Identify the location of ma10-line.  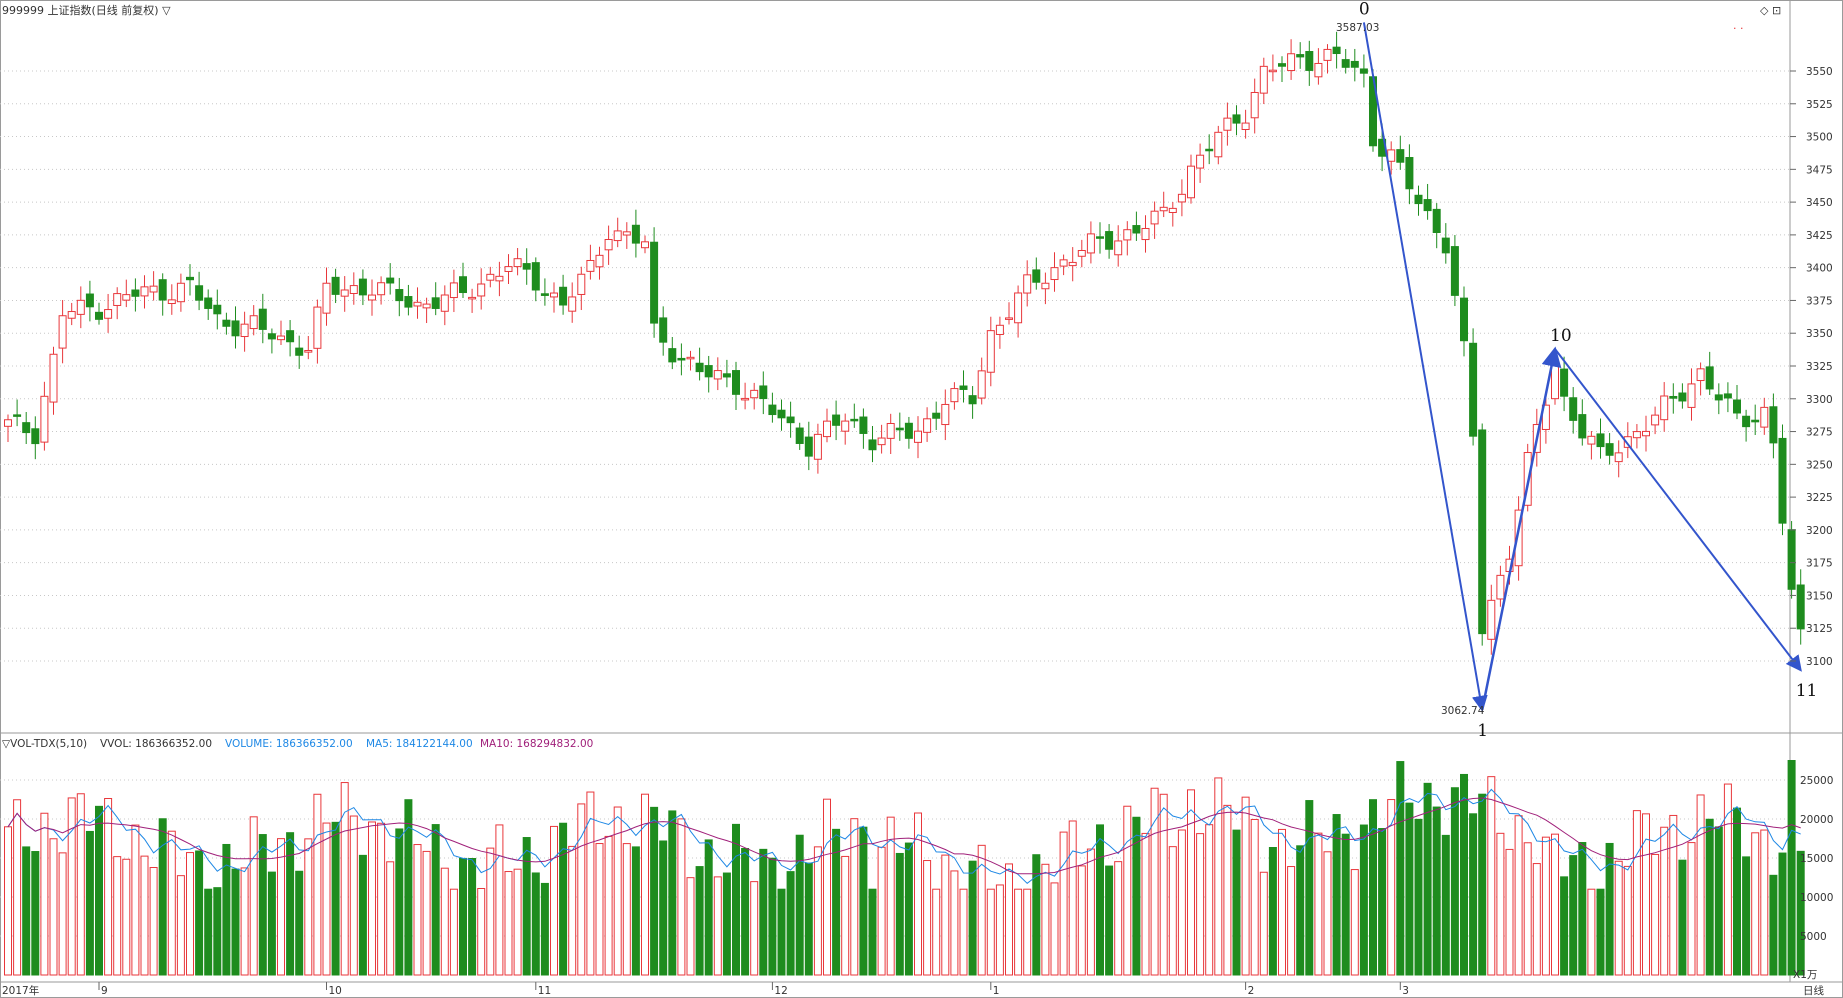
(904, 836).